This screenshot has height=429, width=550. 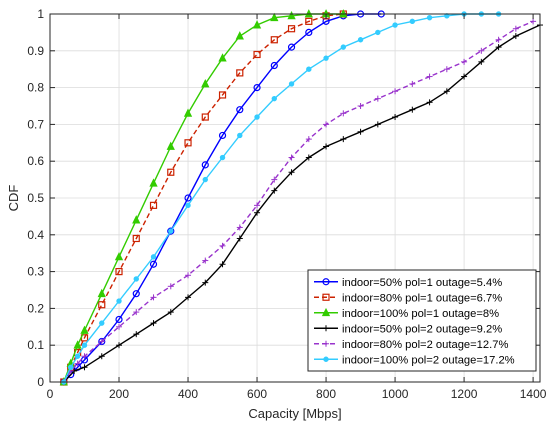 I want to click on legend-item: indoor=50% pol=2 outage=9.2%, so click(x=408, y=329).